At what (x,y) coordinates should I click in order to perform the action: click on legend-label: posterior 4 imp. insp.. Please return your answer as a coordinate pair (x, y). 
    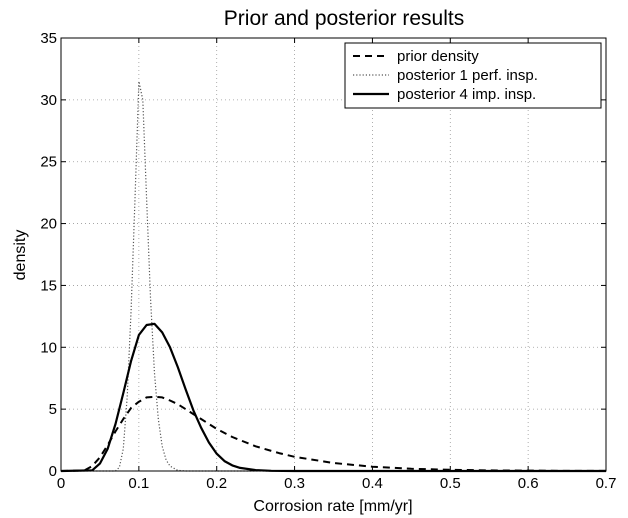
    Looking at the image, I should click on (466, 94).